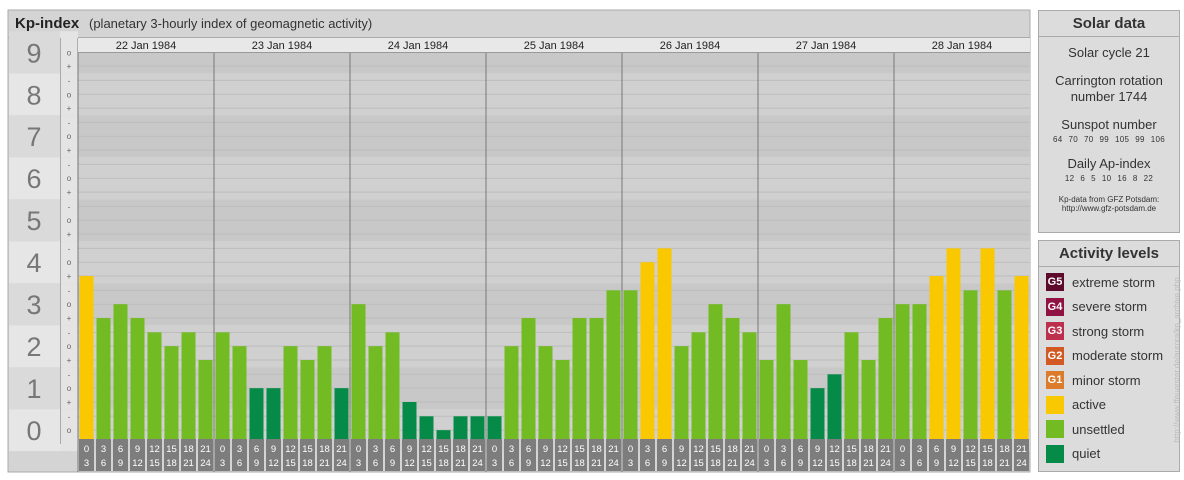 The height and width of the screenshot is (480, 1184). What do you see at coordinates (554, 63) in the screenshot?
I see `kp-band` at bounding box center [554, 63].